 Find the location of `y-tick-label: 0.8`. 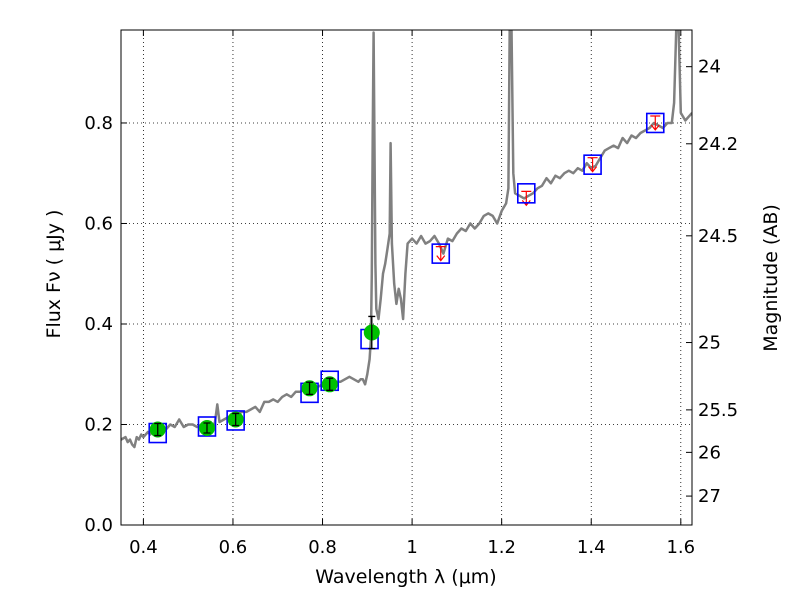

y-tick-label: 0.8 is located at coordinates (98, 123).